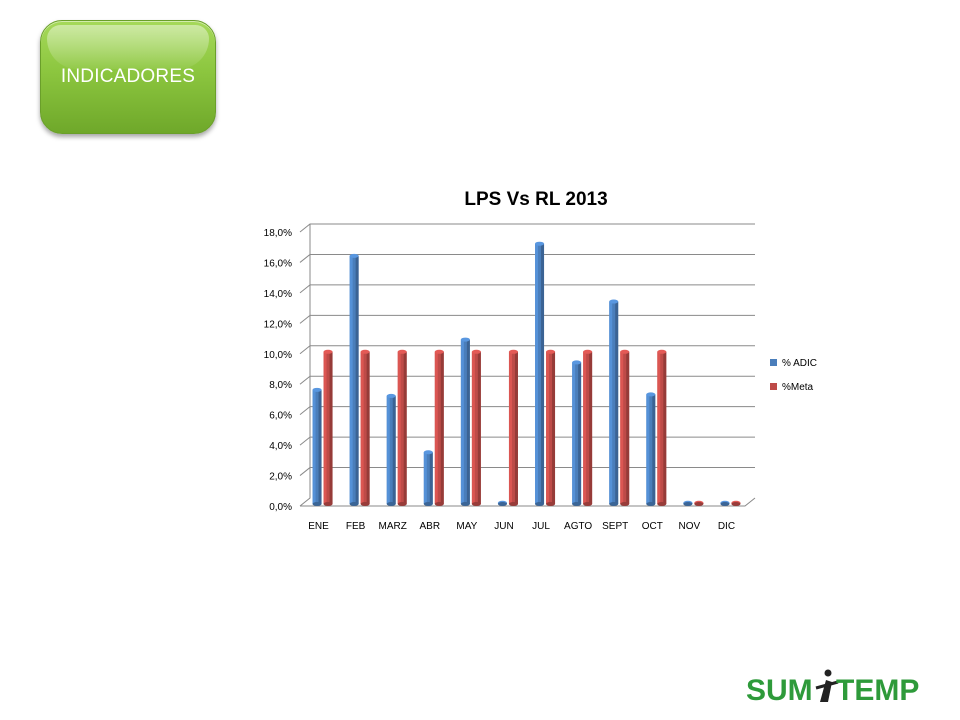  Describe the element at coordinates (540, 373) in the screenshot. I see `bar-adic-jul` at that location.